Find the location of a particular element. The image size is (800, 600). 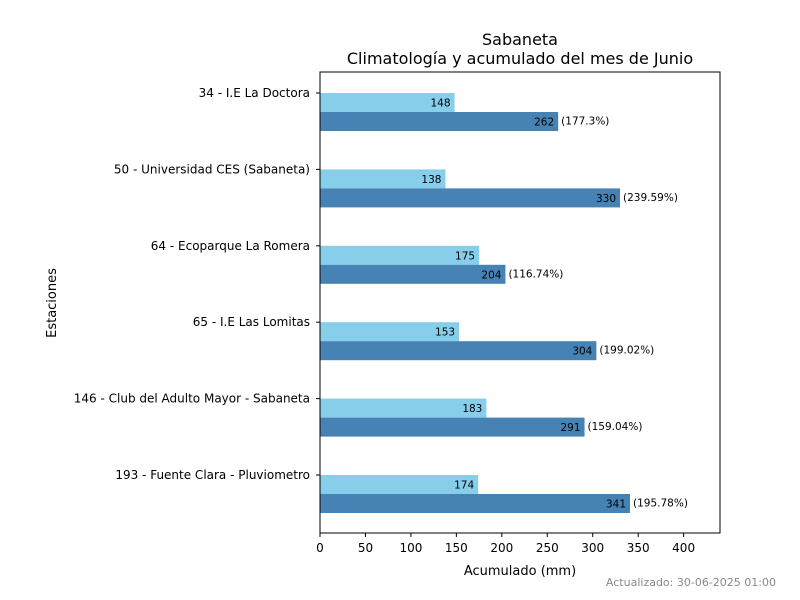

x-tick-label: 150 is located at coordinates (456, 548).